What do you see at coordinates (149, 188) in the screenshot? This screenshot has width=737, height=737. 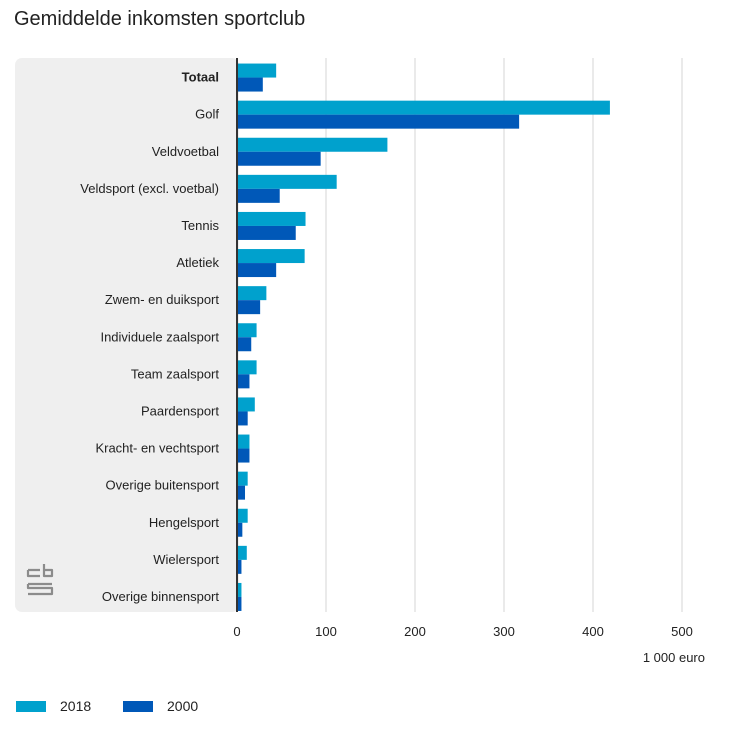 I see `category-label: Veldsport (excl. voetbal)` at bounding box center [149, 188].